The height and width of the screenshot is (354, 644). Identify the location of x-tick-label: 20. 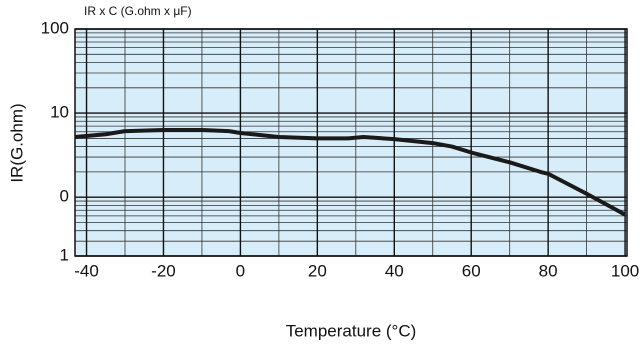
(317, 270).